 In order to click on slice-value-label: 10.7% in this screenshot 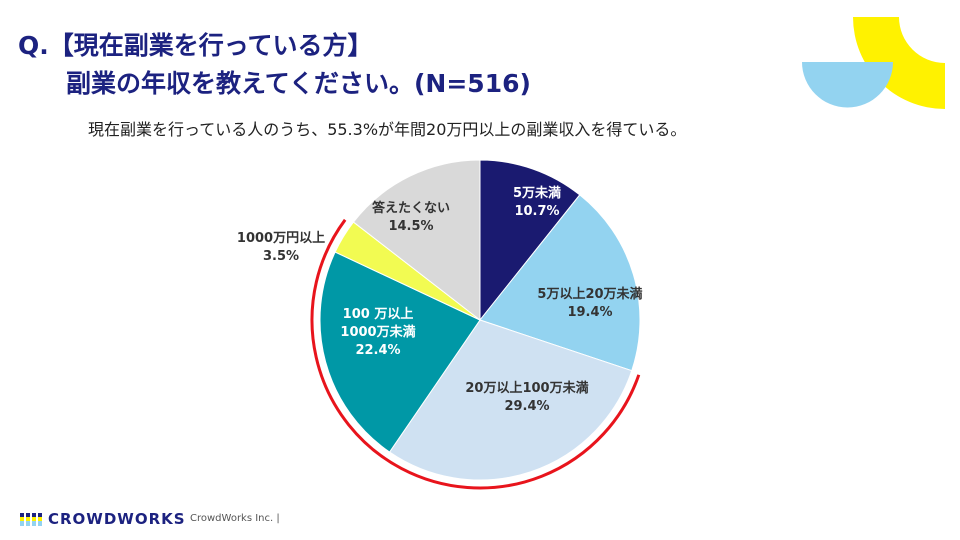, I will do `click(536, 211)`.